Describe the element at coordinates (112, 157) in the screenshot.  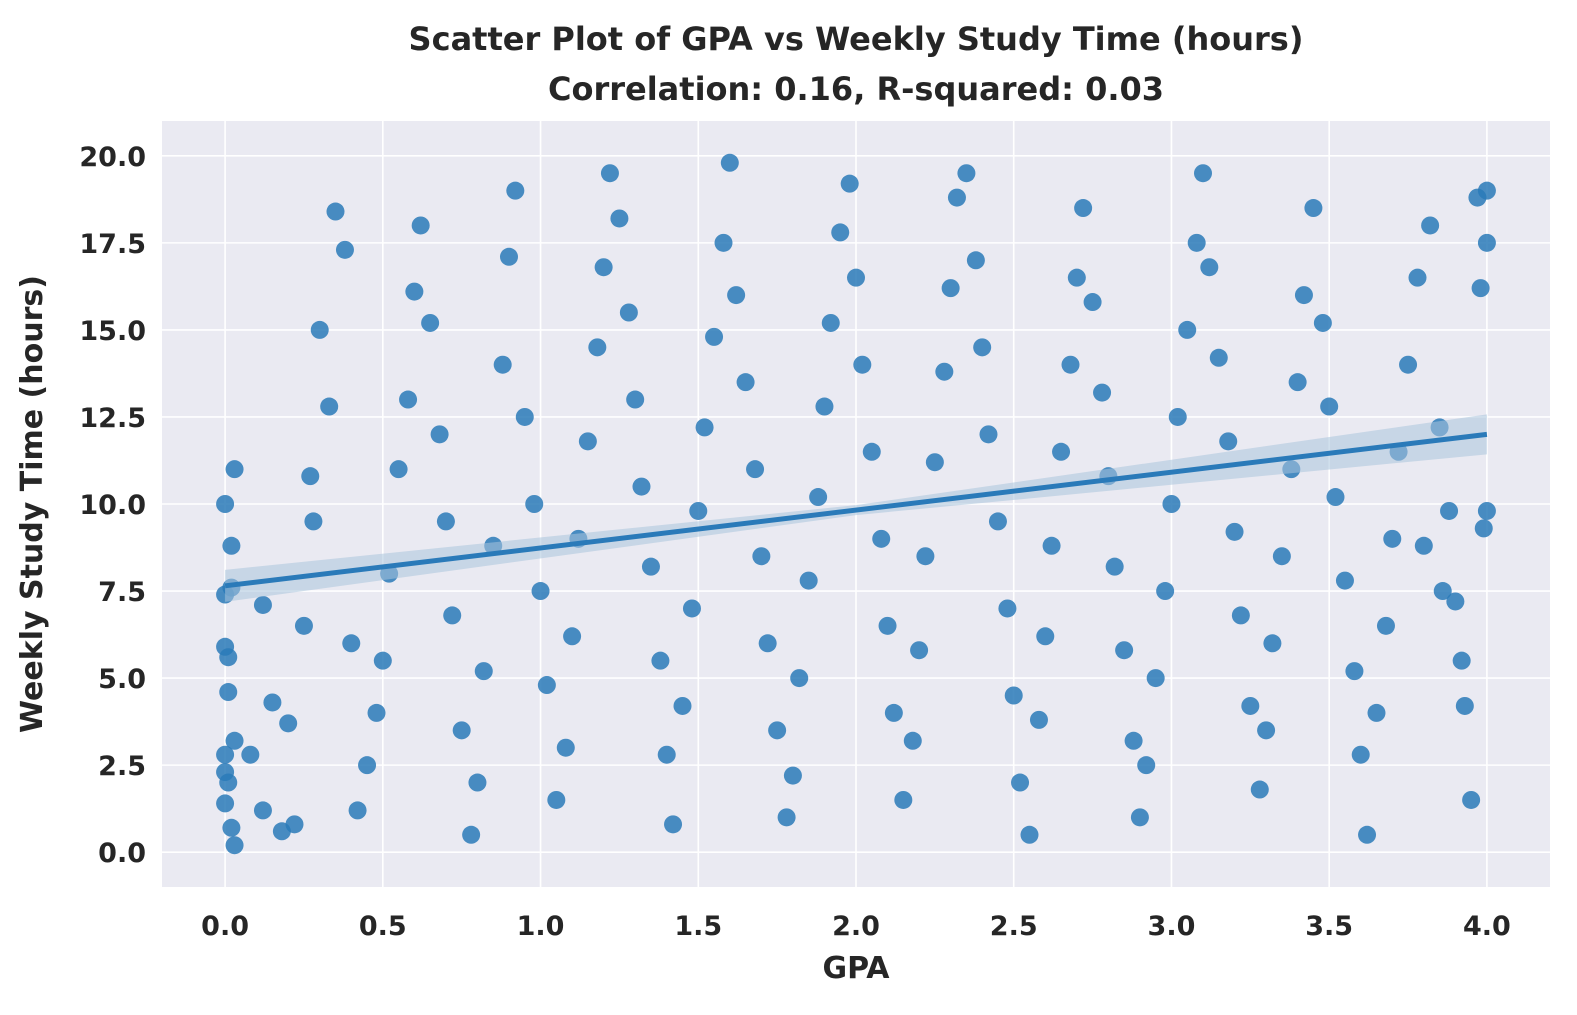
I see `y-tick-label: 20.0` at that location.